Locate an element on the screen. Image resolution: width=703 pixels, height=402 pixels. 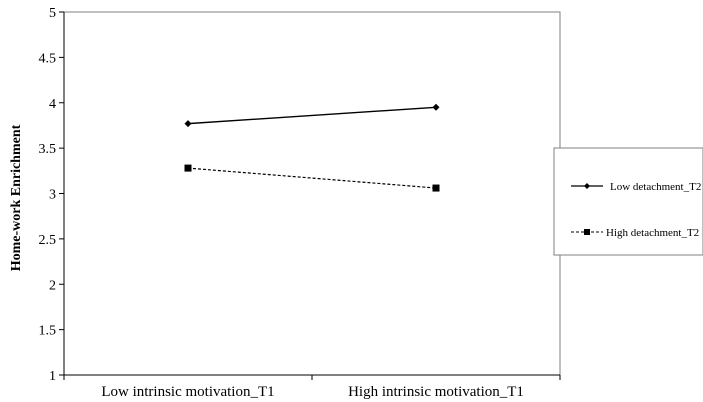
legend: Low detachment_T2 High detachment_T2 is located at coordinates (628, 201).